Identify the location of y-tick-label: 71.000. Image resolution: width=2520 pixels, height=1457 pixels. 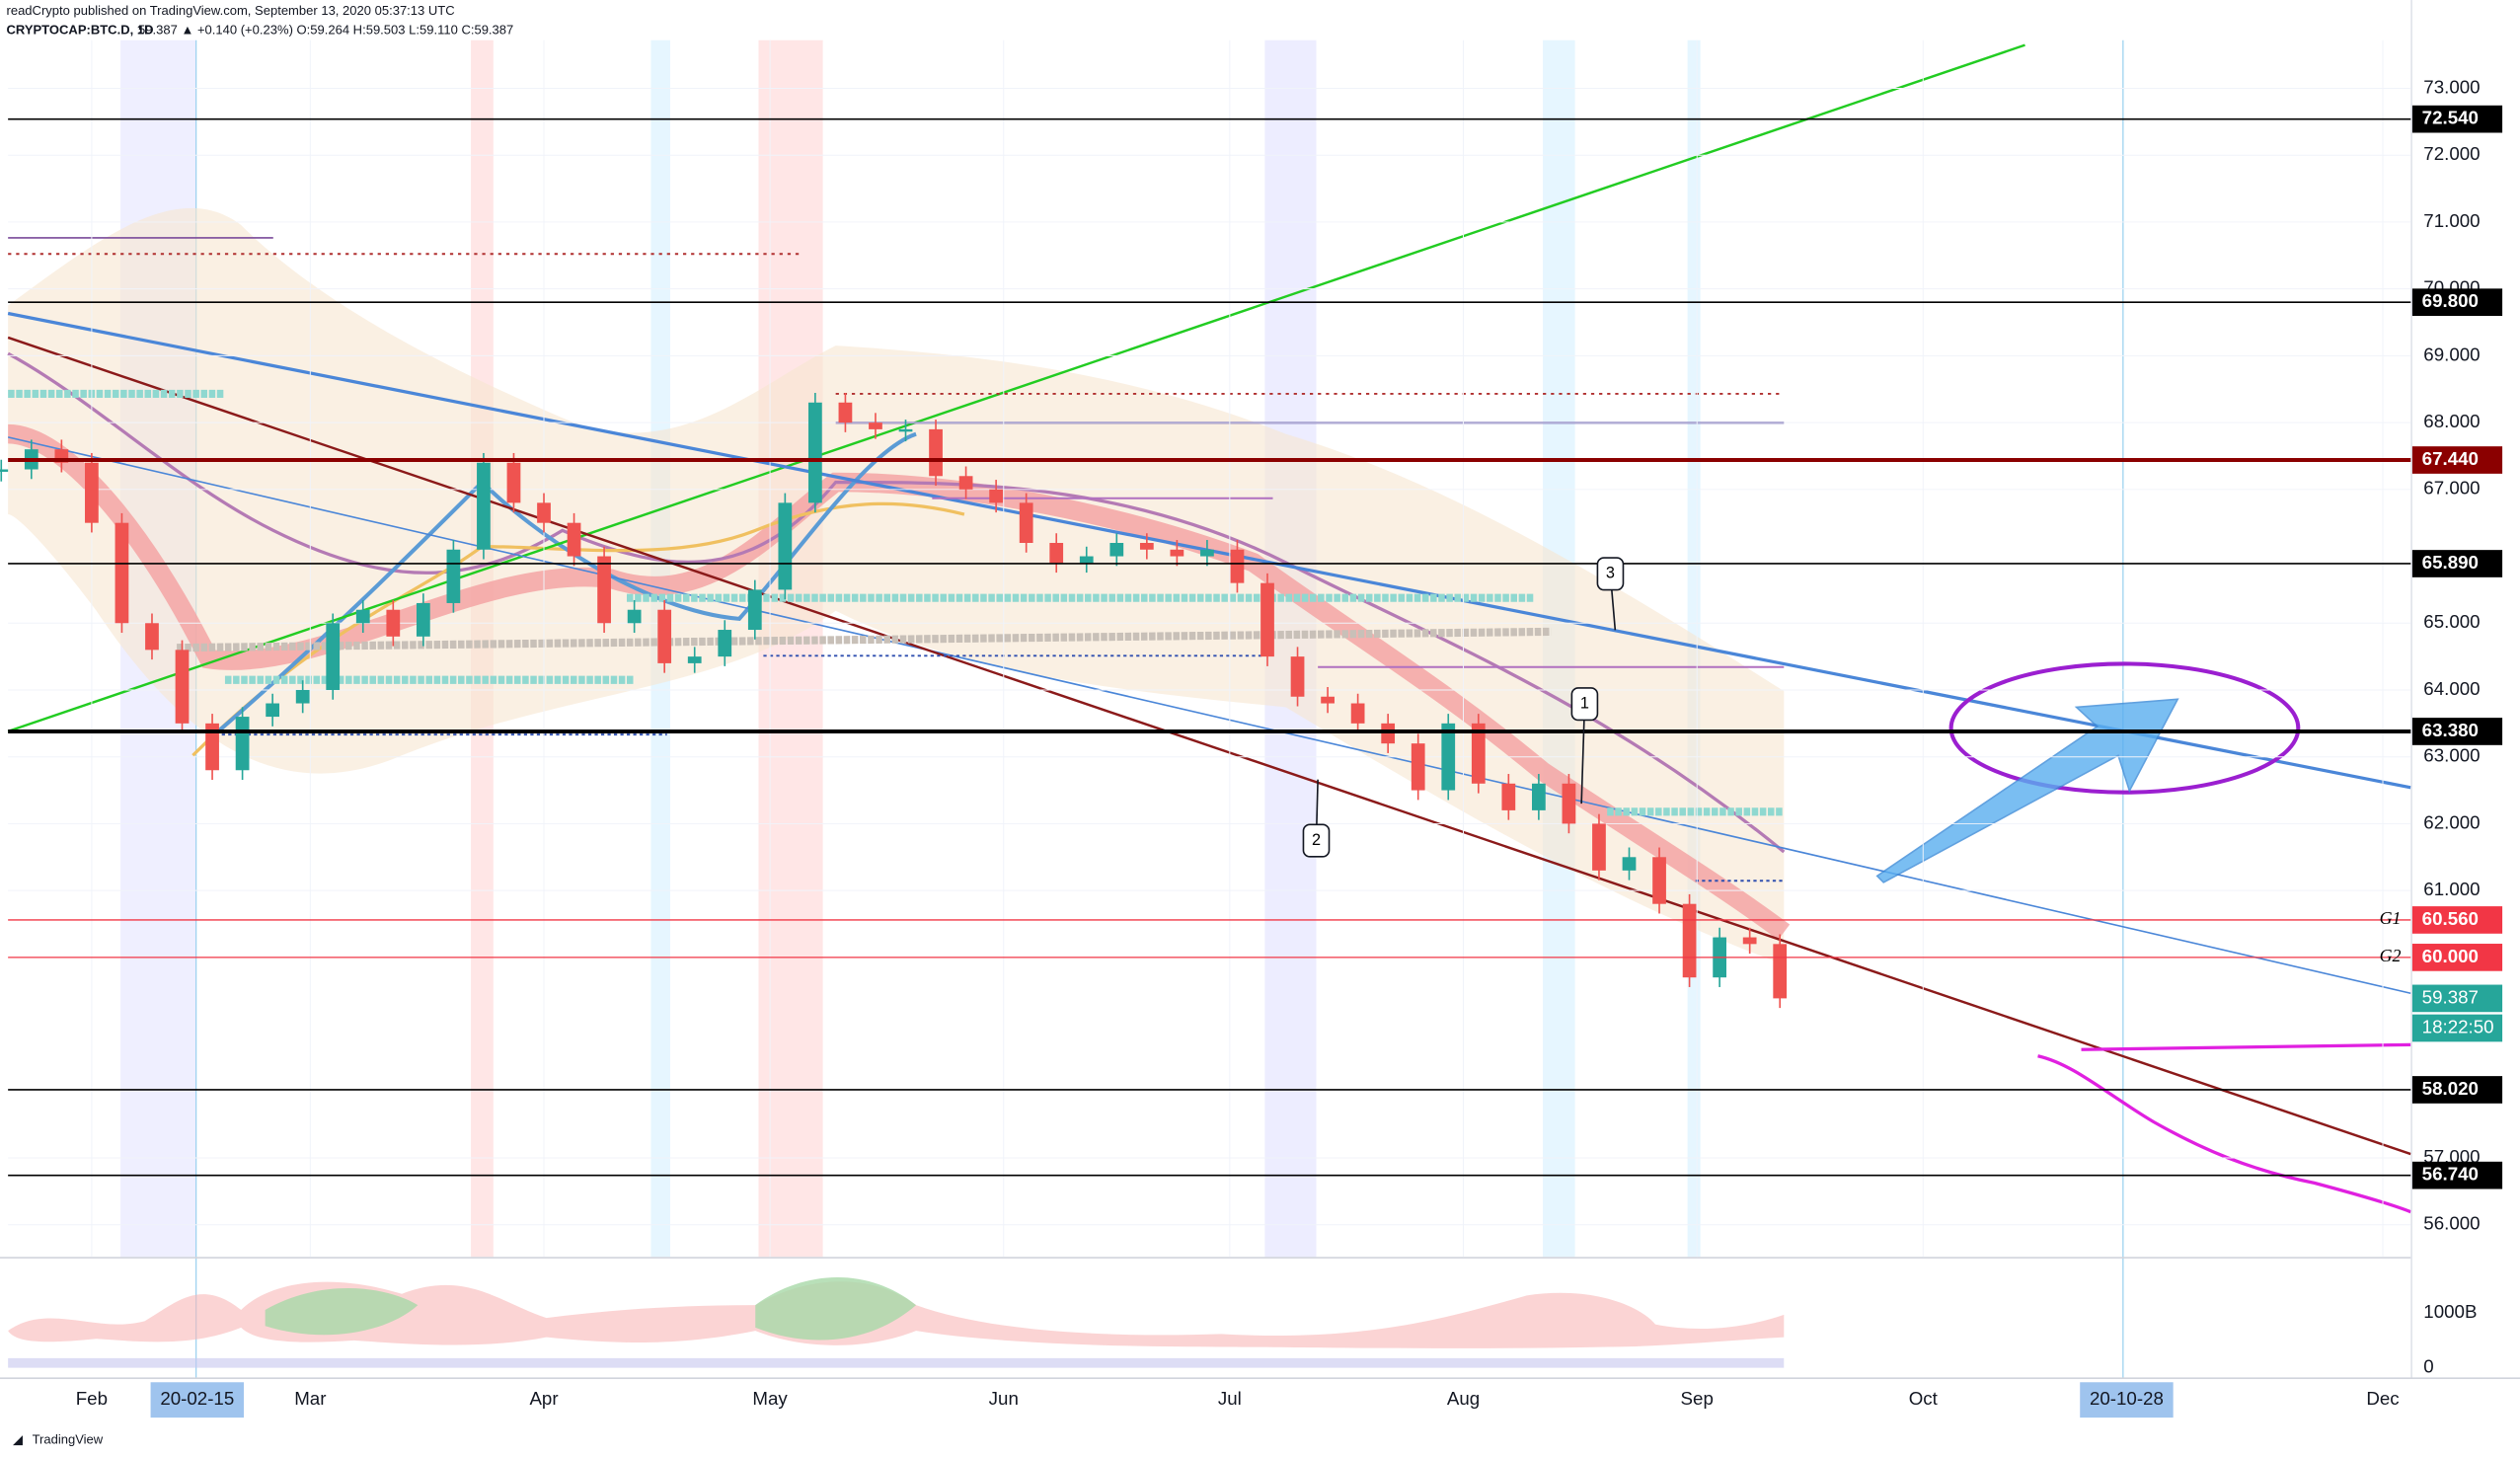
(2451, 220).